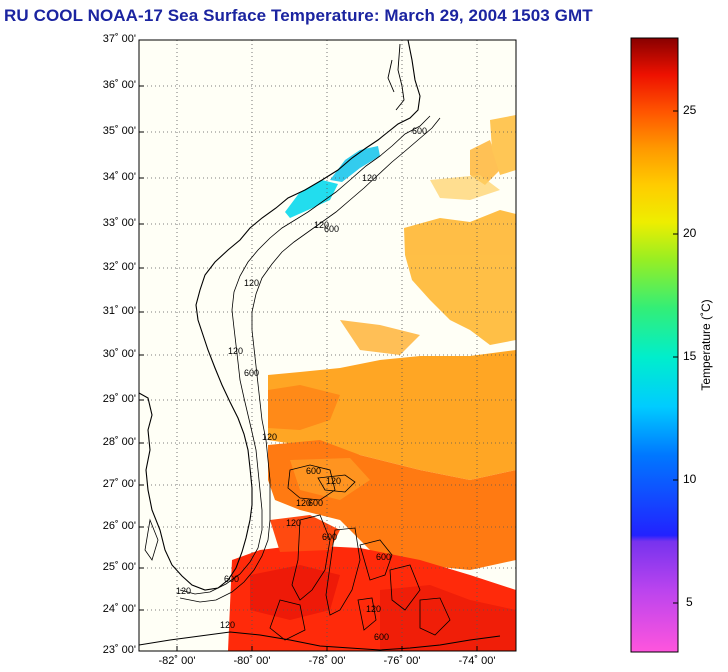 Image resolution: width=728 pixels, height=672 pixels. What do you see at coordinates (119, 311) in the screenshot?
I see `lat-label: 31˚ 00'` at bounding box center [119, 311].